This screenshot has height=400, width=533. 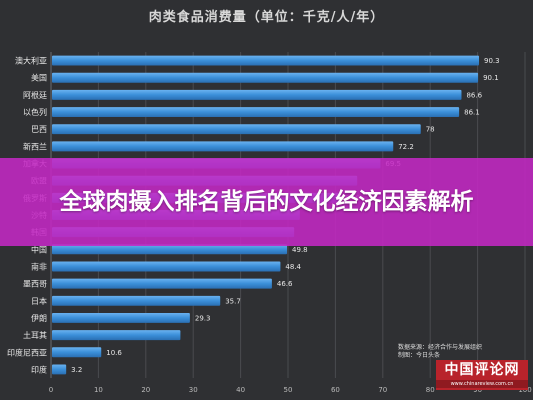 I want to click on watermark-text: 中国评论网, so click(x=482, y=370).